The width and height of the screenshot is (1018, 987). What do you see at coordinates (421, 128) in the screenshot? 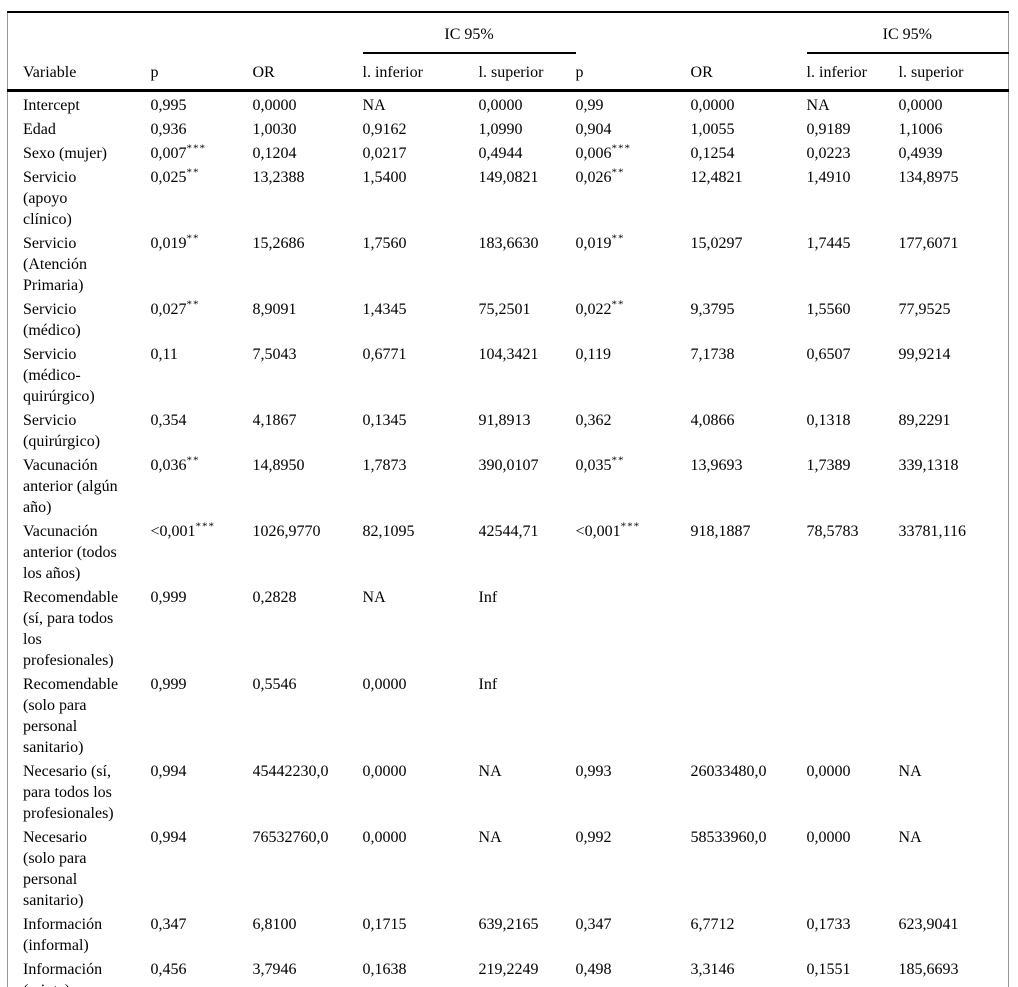
I see `value-cell-li1: 0,9162` at bounding box center [421, 128].